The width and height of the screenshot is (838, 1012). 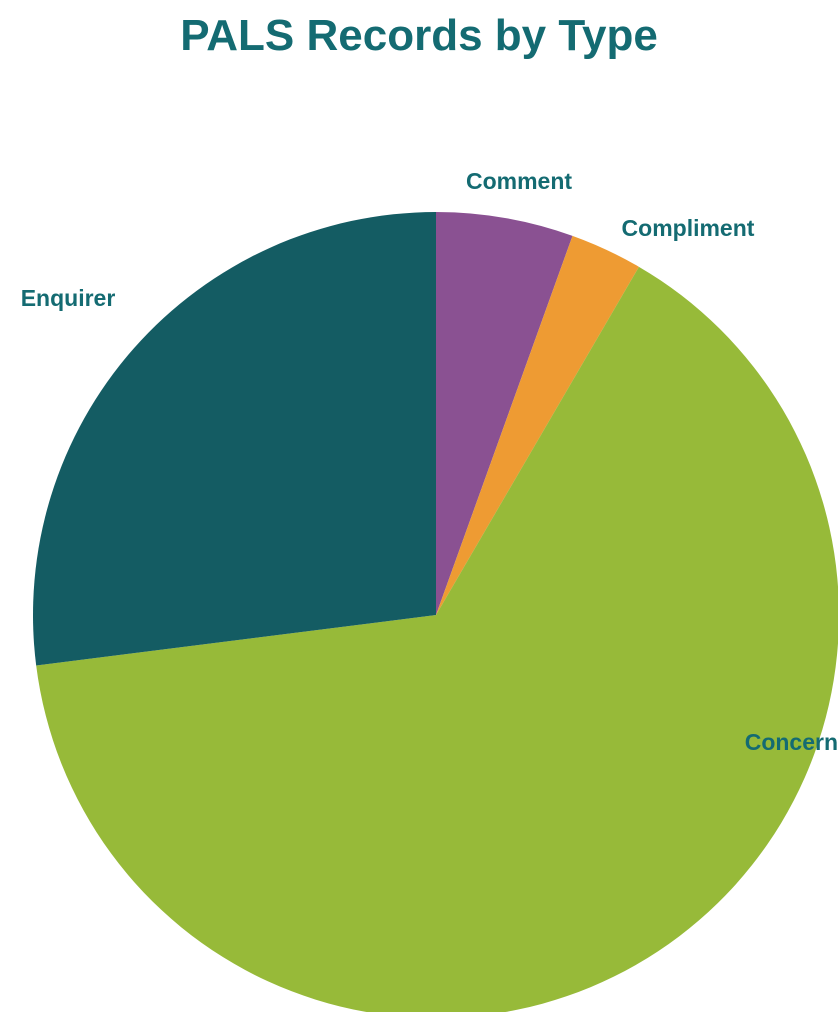 What do you see at coordinates (504, 413) in the screenshot?
I see `pie-slice-comment` at bounding box center [504, 413].